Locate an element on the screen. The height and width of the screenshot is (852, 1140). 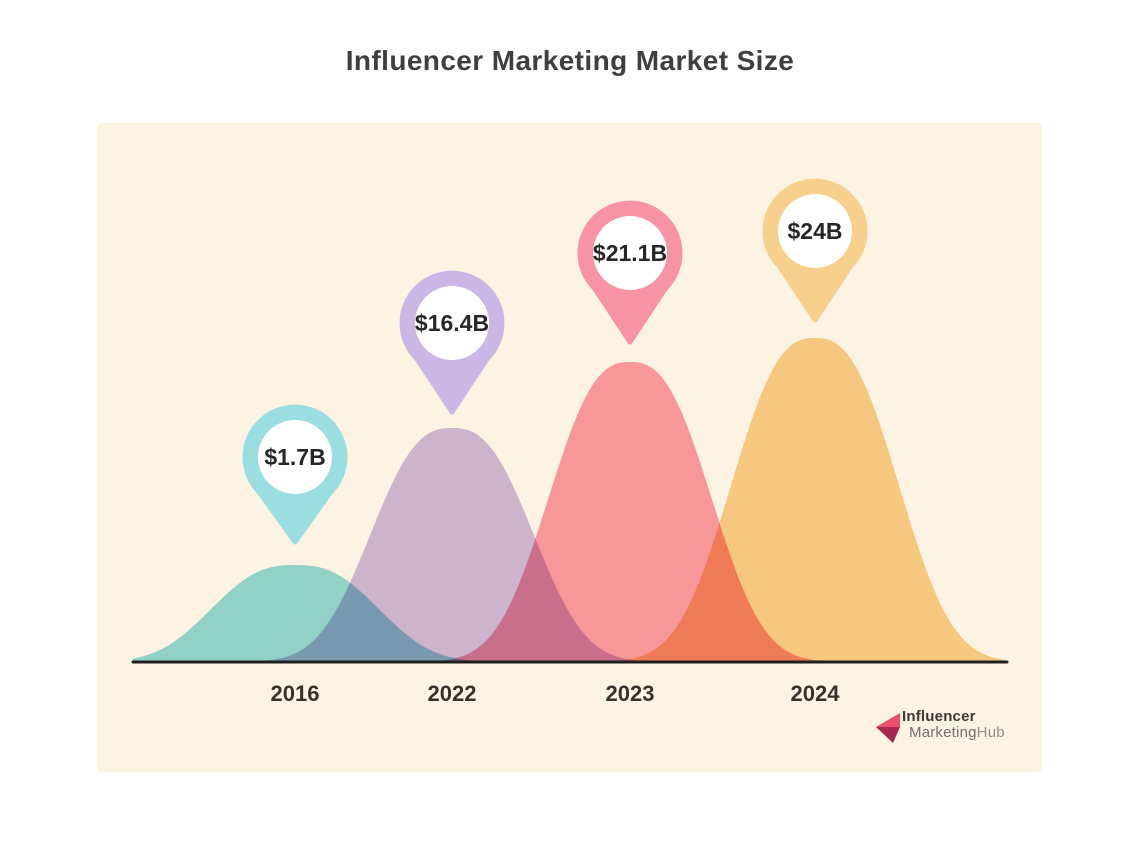
value-pin-2022: $16.4B is located at coordinates (452, 342).